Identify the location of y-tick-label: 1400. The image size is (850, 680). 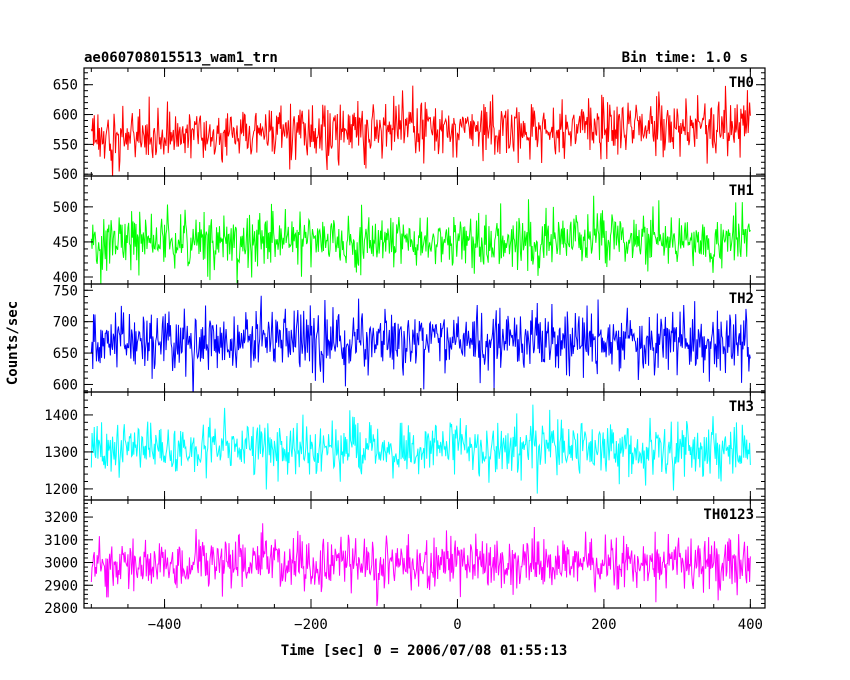
(61, 416).